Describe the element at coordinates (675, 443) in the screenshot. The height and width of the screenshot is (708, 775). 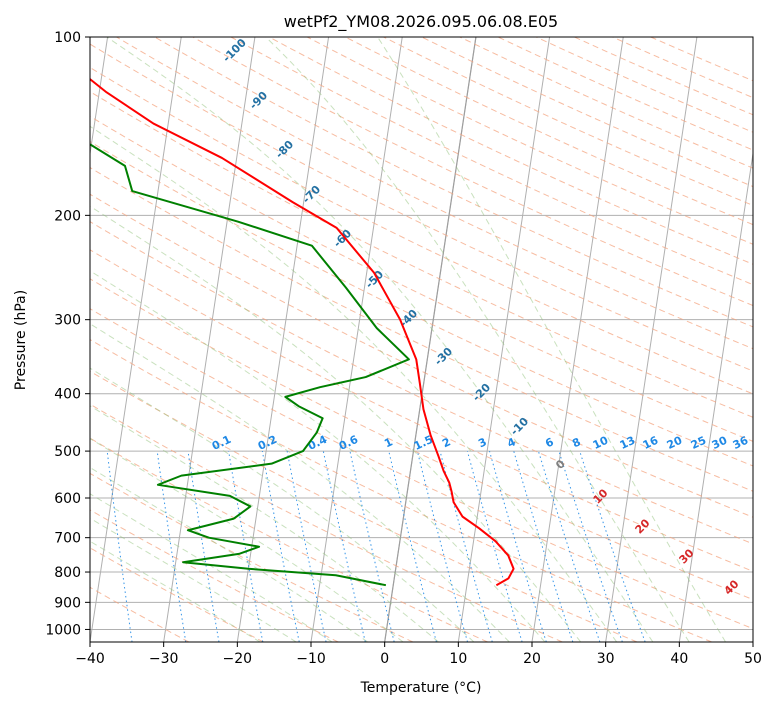
I see `mixing-ratio-label: 20` at that location.